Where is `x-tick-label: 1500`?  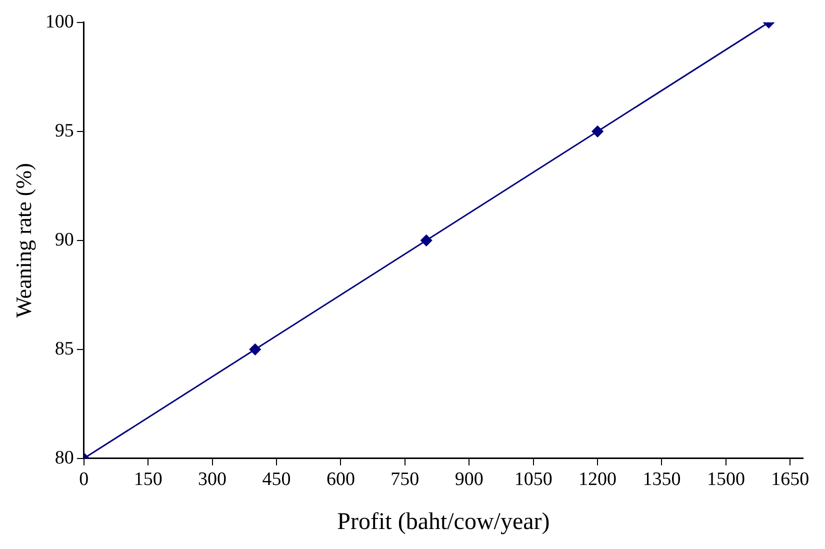
x-tick-label: 1500 is located at coordinates (725, 479).